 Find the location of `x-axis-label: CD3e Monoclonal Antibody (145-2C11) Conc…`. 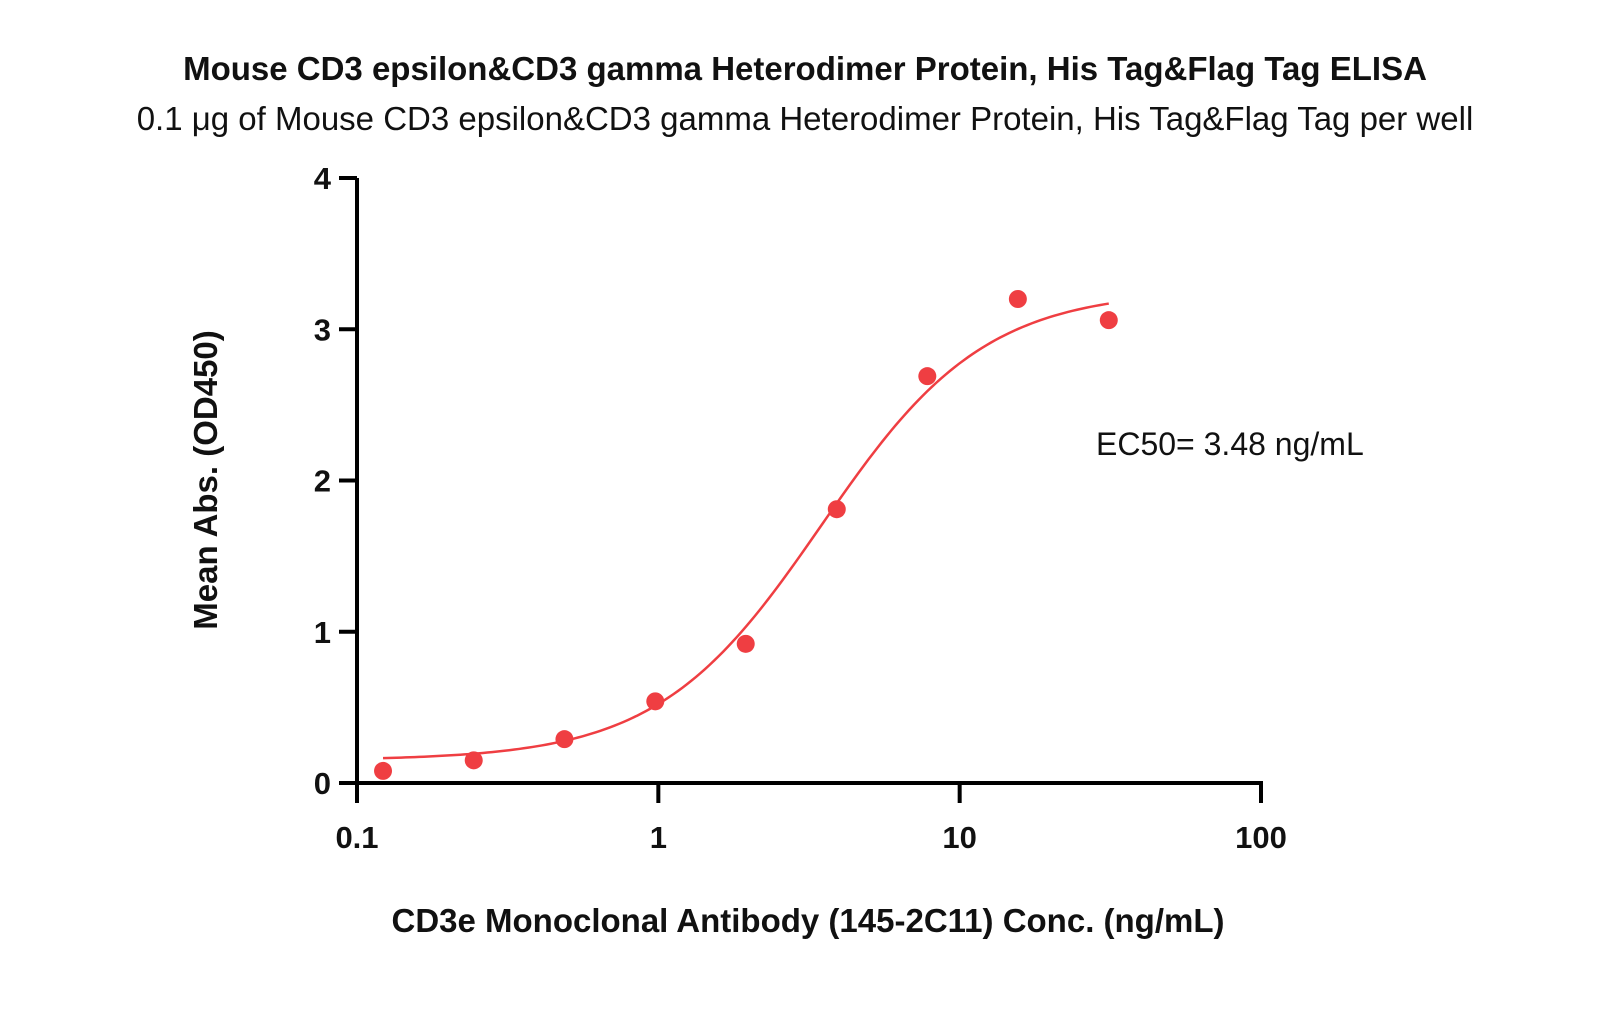

x-axis-label: CD3e Monoclonal Antibody (145-2C11) Conc… is located at coordinates (807, 920).